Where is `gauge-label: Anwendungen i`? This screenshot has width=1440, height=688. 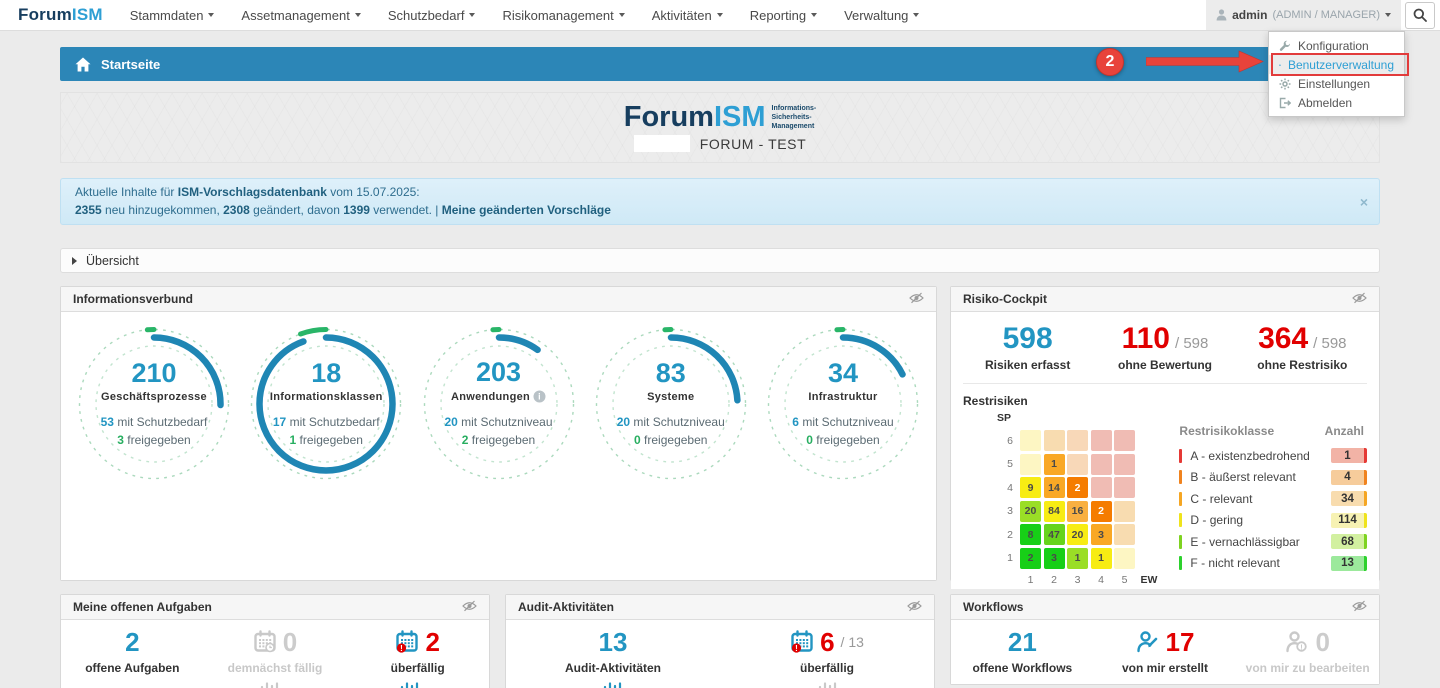 gauge-label: Anwendungen i is located at coordinates (498, 396).